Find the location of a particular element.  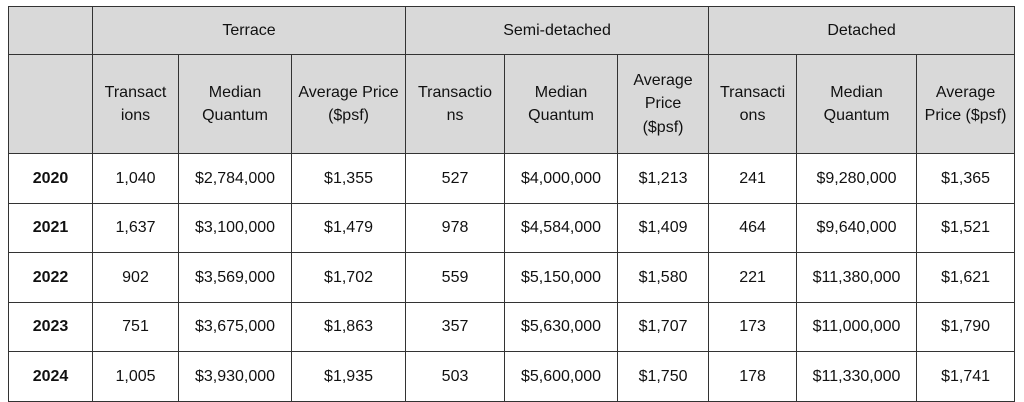

value-cell: 751 is located at coordinates (135, 326).